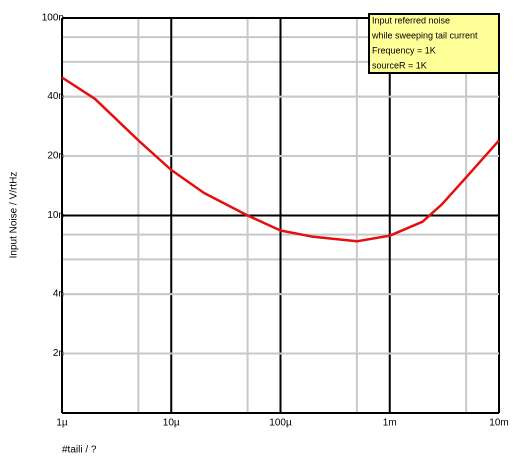 The width and height of the screenshot is (521, 468). What do you see at coordinates (79, 450) in the screenshot?
I see `x-axis-label: #taili / ?` at bounding box center [79, 450].